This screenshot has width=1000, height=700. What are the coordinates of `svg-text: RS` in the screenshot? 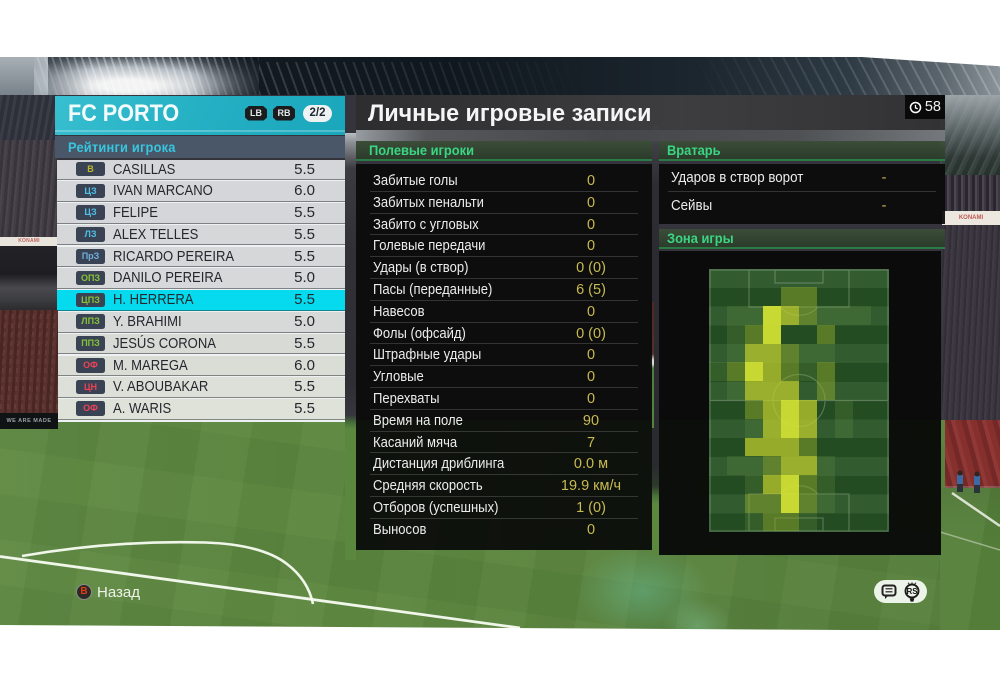 It's located at (912, 591).